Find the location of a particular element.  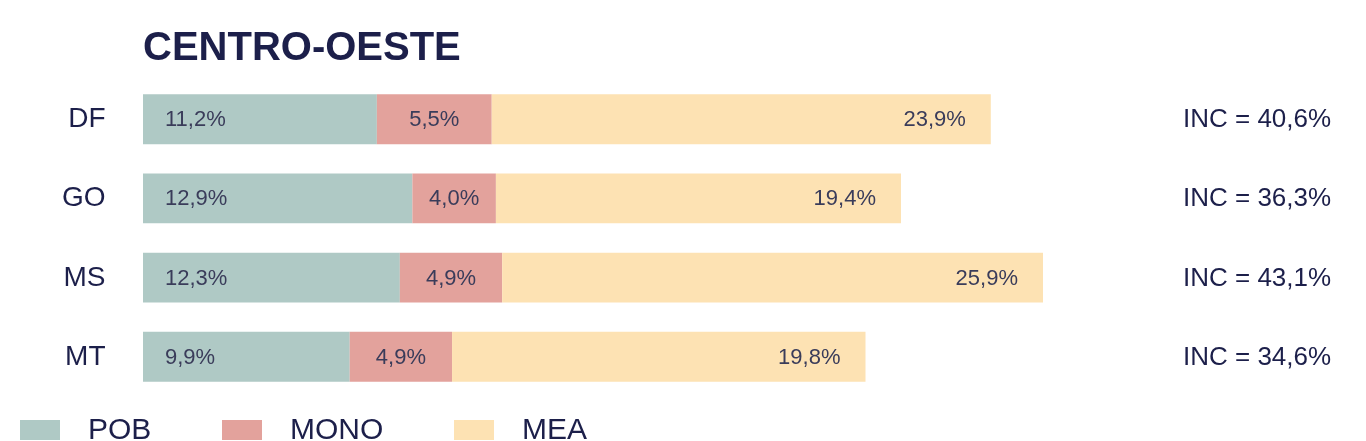

data-label: 11,2% is located at coordinates (195, 119).